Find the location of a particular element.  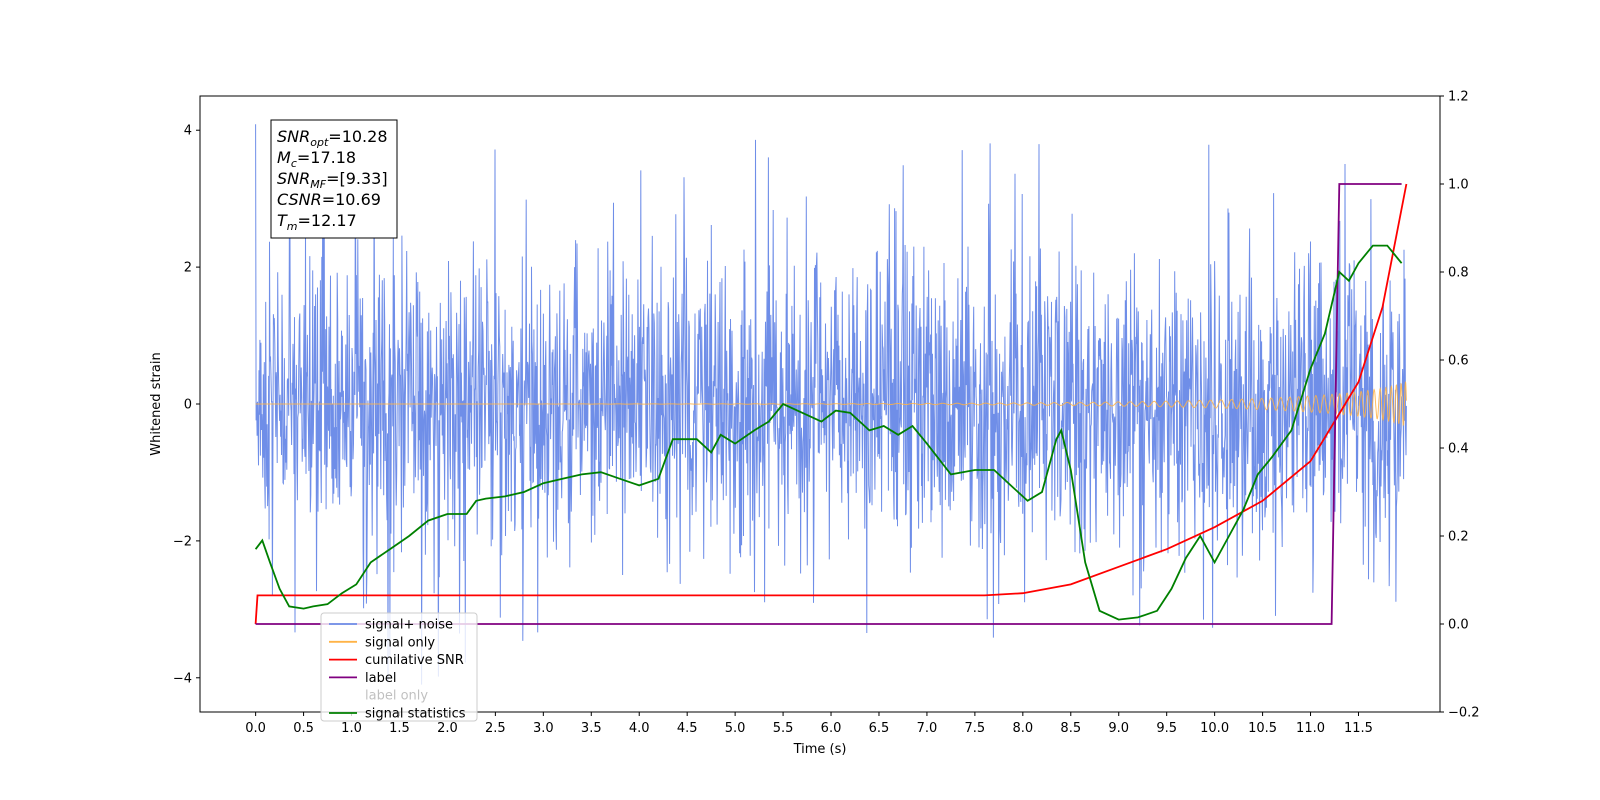

x-tick-label: 0.5 is located at coordinates (303, 728).